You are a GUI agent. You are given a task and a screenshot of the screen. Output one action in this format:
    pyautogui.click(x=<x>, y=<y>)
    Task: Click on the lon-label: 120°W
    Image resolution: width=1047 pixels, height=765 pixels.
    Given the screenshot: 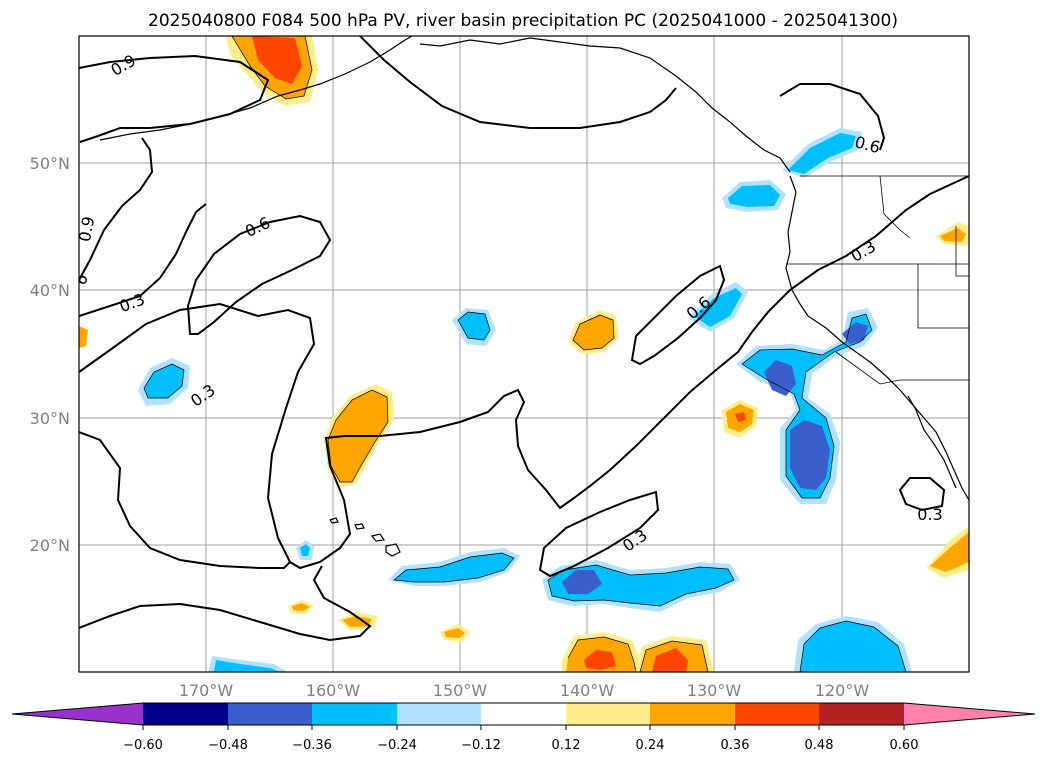 What is the action you would take?
    pyautogui.click(x=842, y=690)
    